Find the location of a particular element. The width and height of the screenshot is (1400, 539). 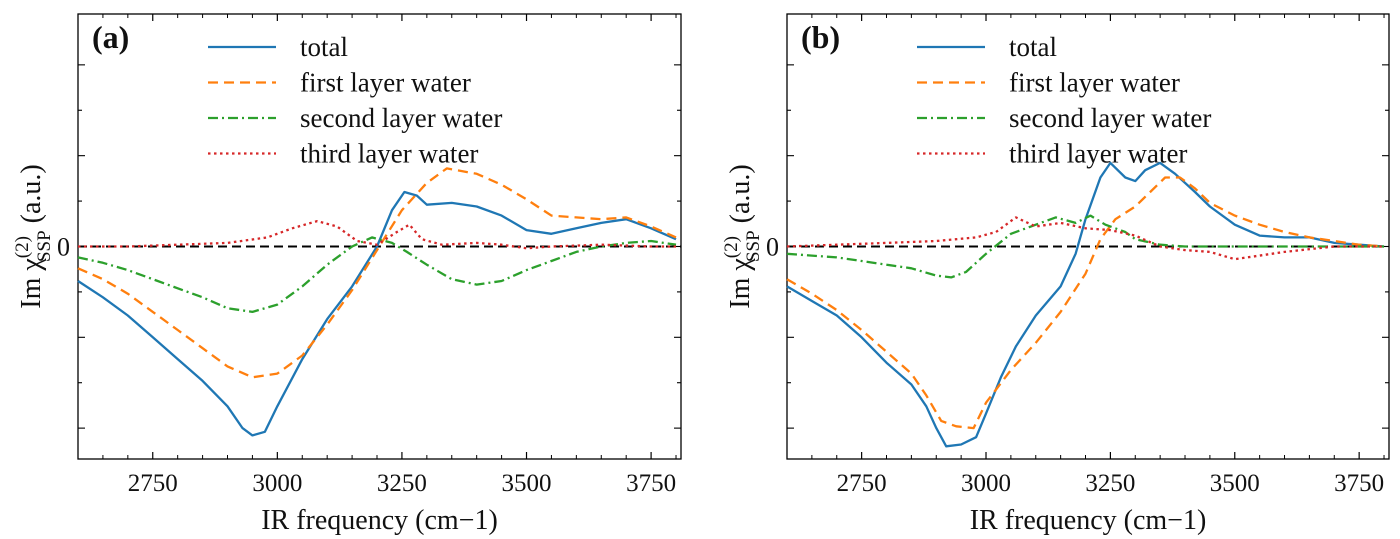

panel-label: (b) is located at coordinates (820, 37).